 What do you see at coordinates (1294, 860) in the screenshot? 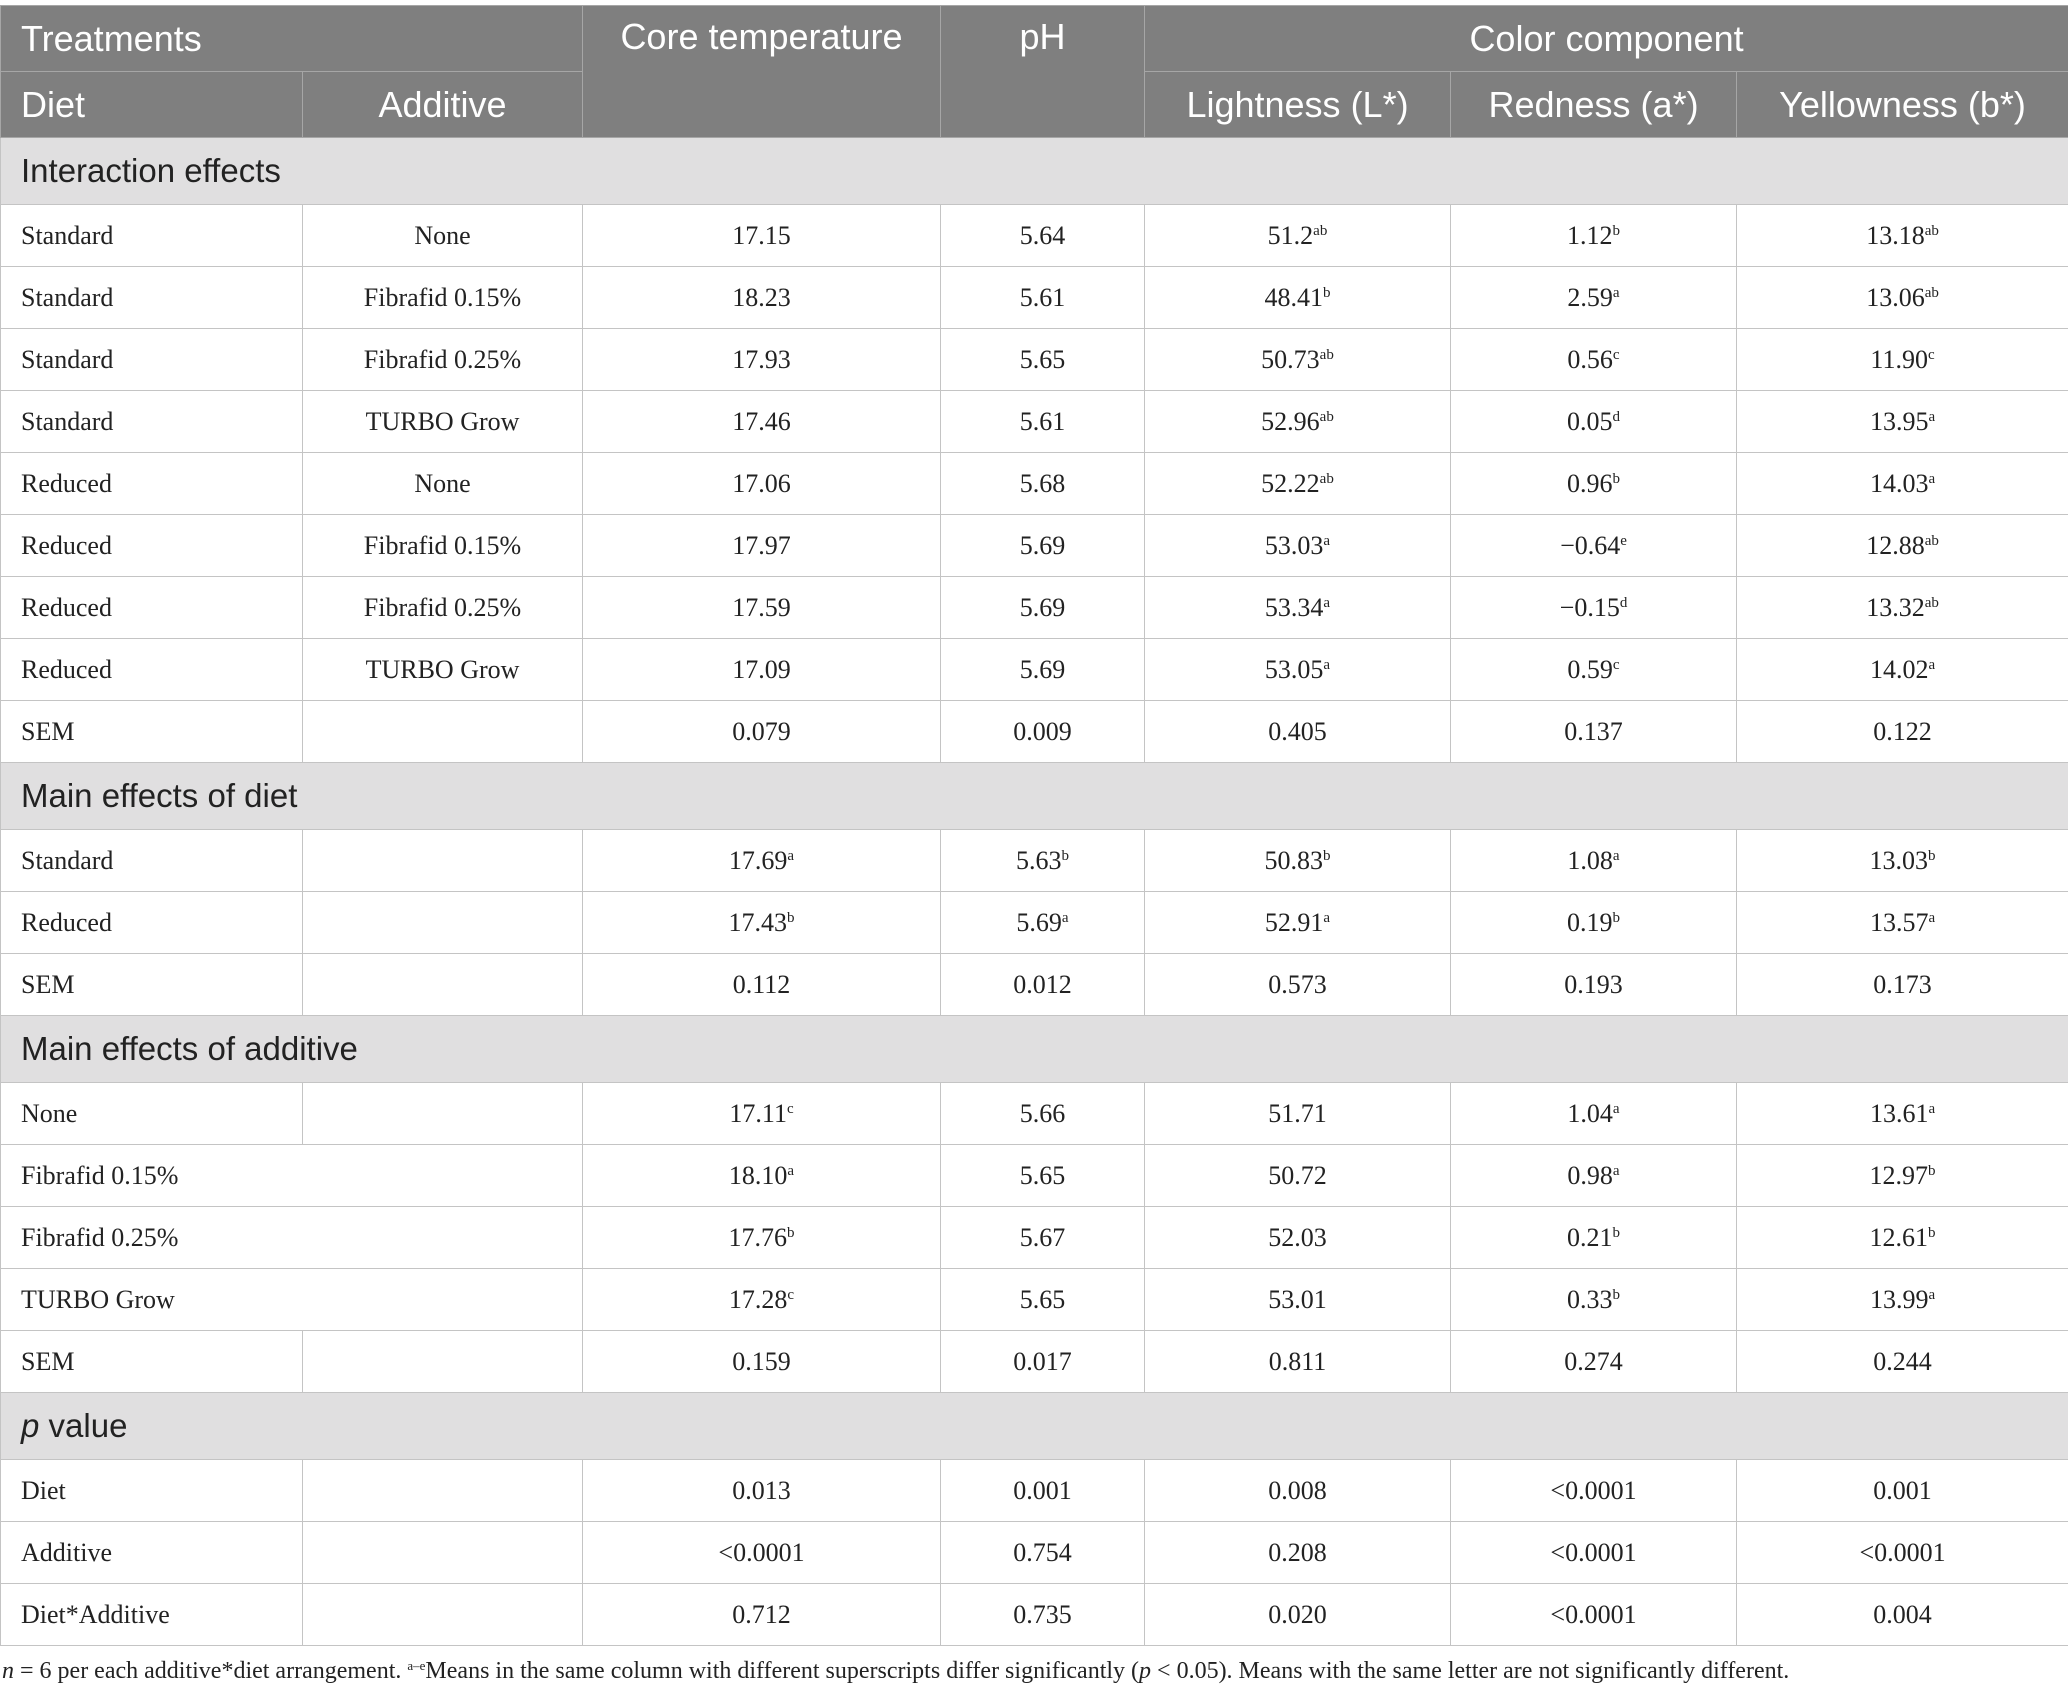
I see `value: 50.83` at bounding box center [1294, 860].